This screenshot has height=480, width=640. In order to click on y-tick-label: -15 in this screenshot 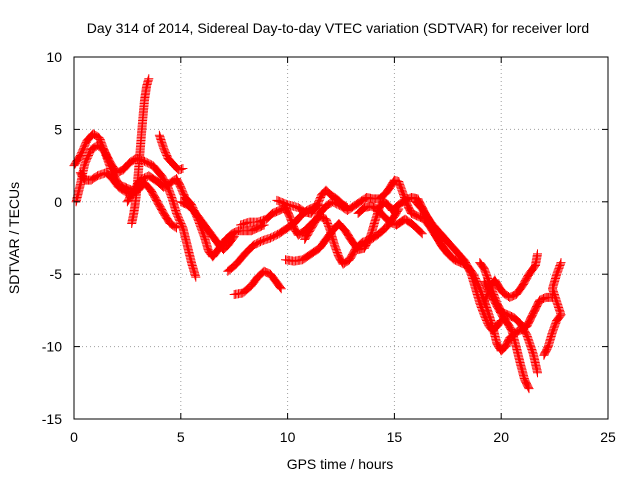, I will do `click(52, 419)`.